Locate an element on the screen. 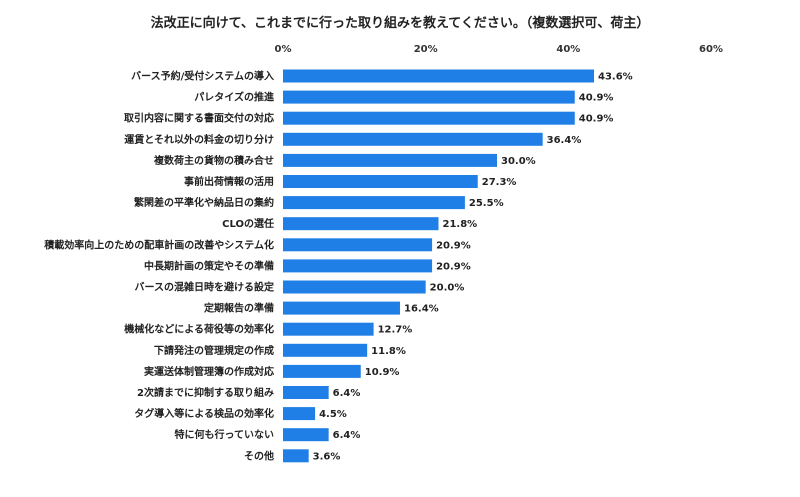 Image resolution: width=800 pixels, height=497 pixels. data-label: 30.0% is located at coordinates (518, 161).